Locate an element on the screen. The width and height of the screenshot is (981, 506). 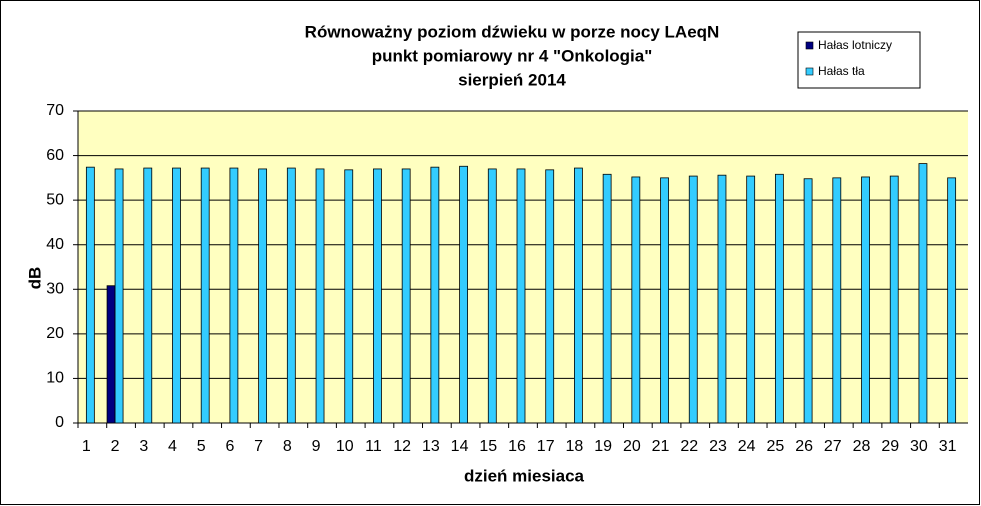
y-tick-label: 10 is located at coordinates (55, 378).